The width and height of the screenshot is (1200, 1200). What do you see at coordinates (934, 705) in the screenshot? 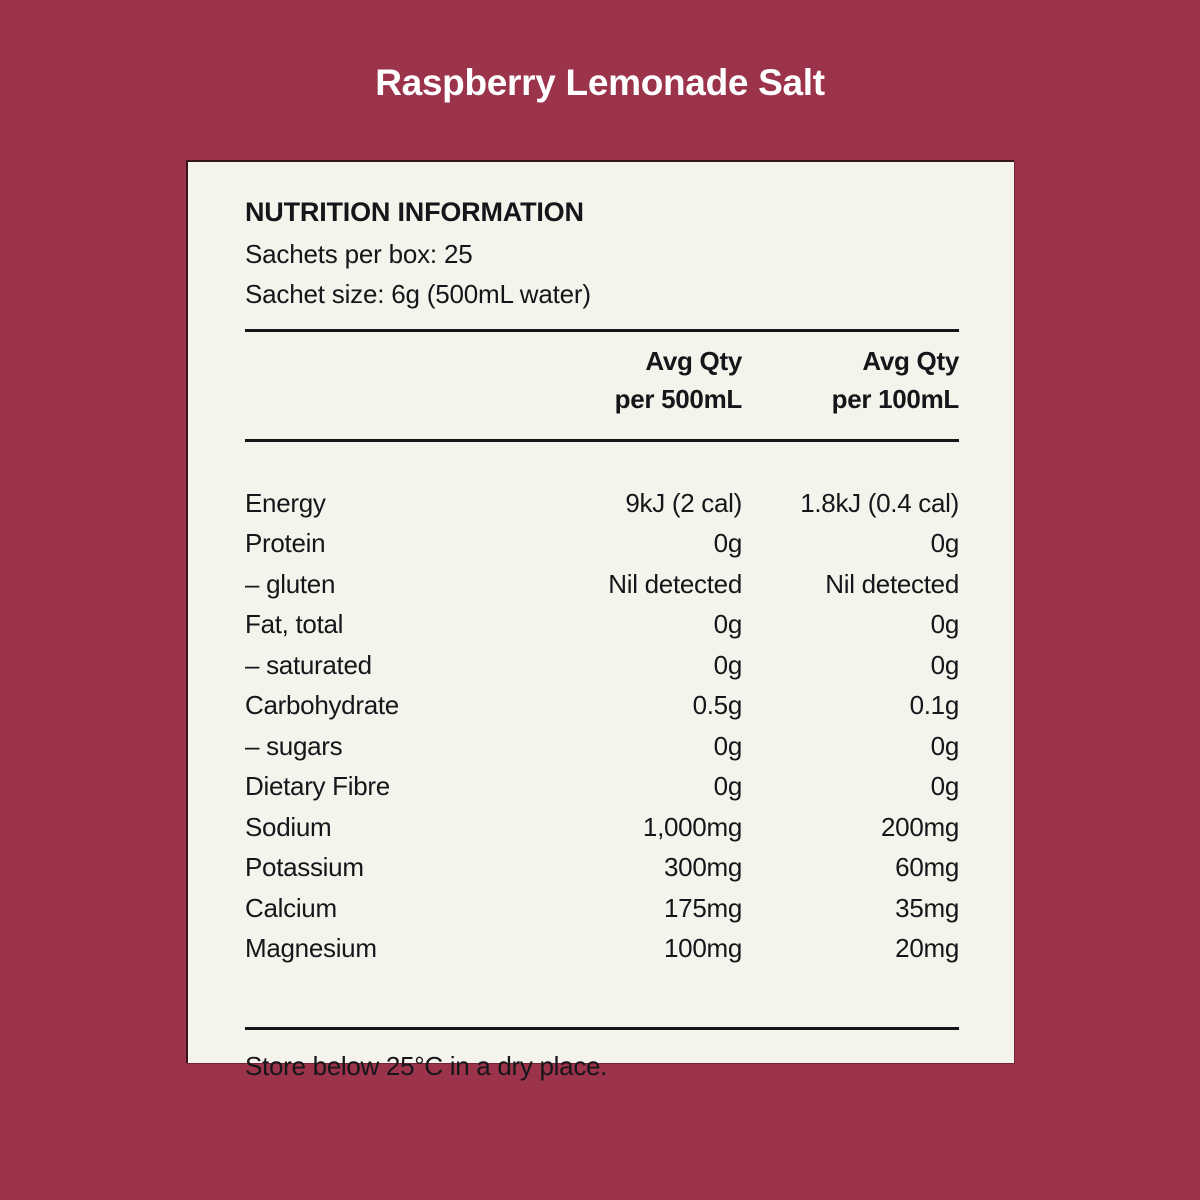
I see `nutrient-value-per-100ml: 0.1g` at bounding box center [934, 705].